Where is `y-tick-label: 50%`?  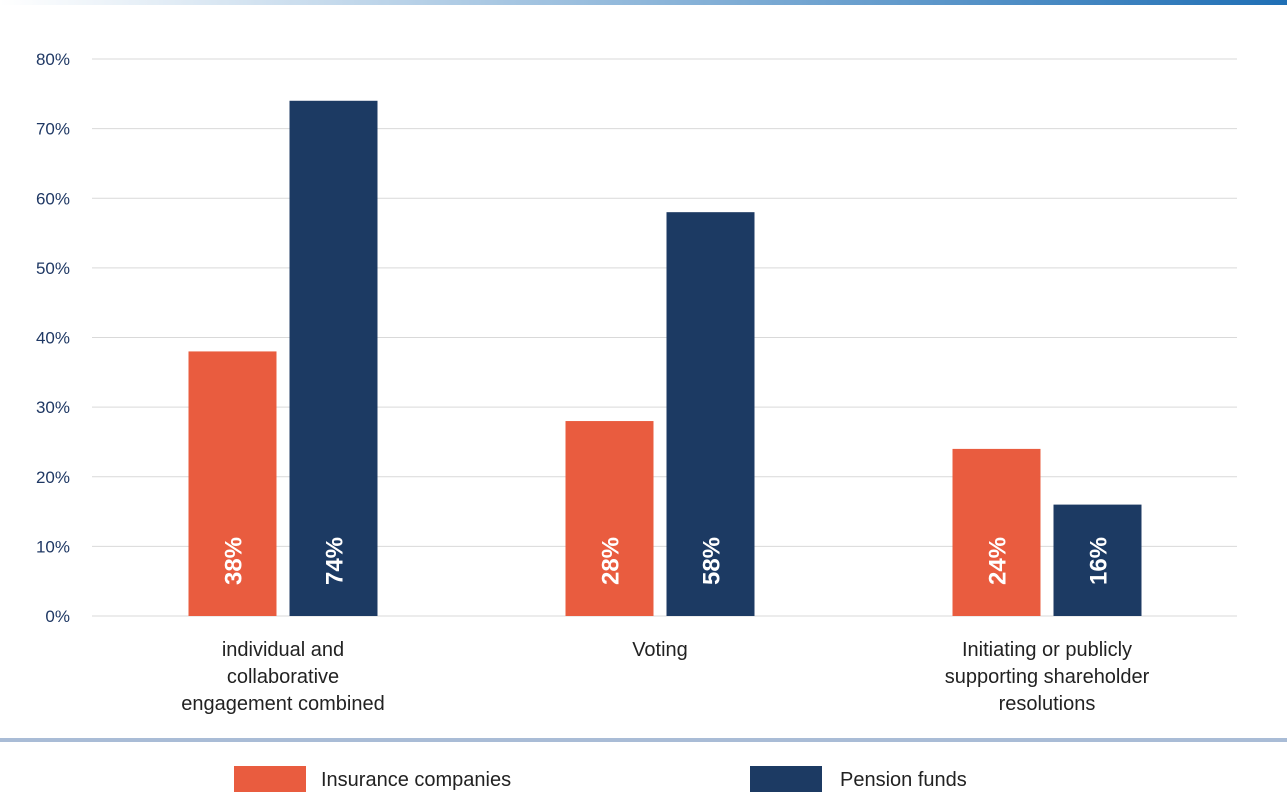
y-tick-label: 50% is located at coordinates (53, 268).